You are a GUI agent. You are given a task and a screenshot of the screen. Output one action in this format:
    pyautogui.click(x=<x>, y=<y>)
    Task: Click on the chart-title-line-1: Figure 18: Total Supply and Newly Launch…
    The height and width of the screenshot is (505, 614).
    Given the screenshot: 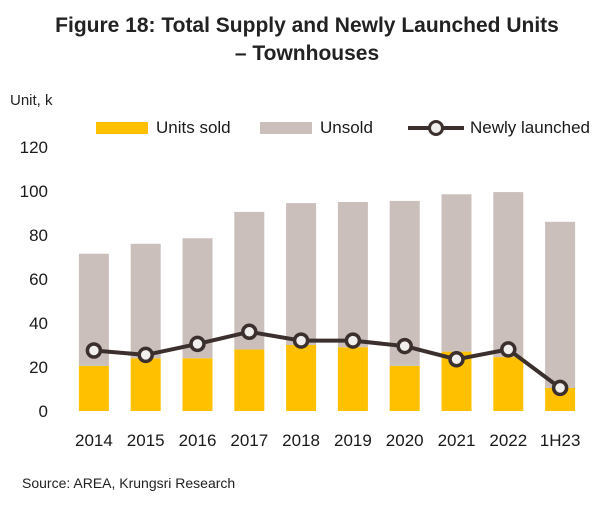 What is the action you would take?
    pyautogui.click(x=307, y=25)
    